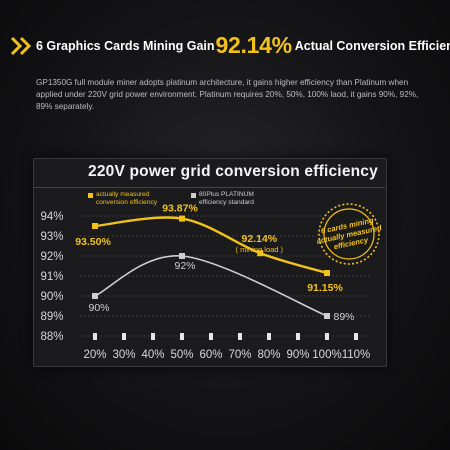  Describe the element at coordinates (372, 46) in the screenshot. I see `headline-suffix: Actual Conversion Efficiency` at that location.